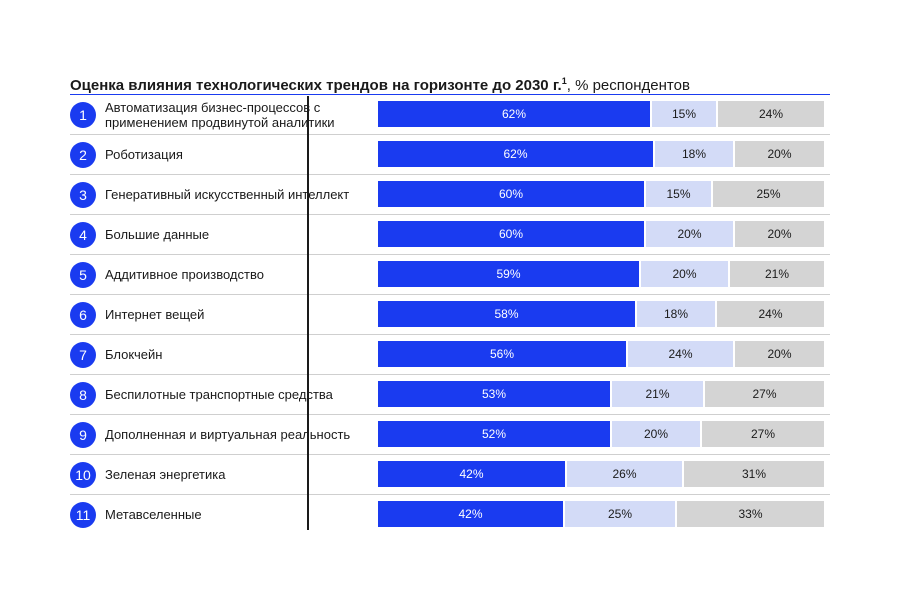  I want to click on bar-segment-3: 25%, so click(768, 194).